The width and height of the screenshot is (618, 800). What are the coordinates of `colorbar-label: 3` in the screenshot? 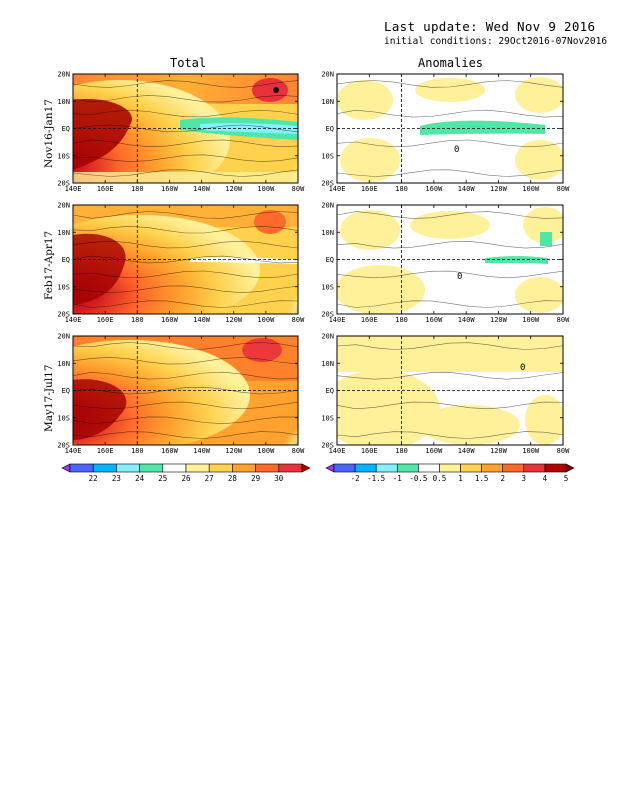 It's located at (524, 478).